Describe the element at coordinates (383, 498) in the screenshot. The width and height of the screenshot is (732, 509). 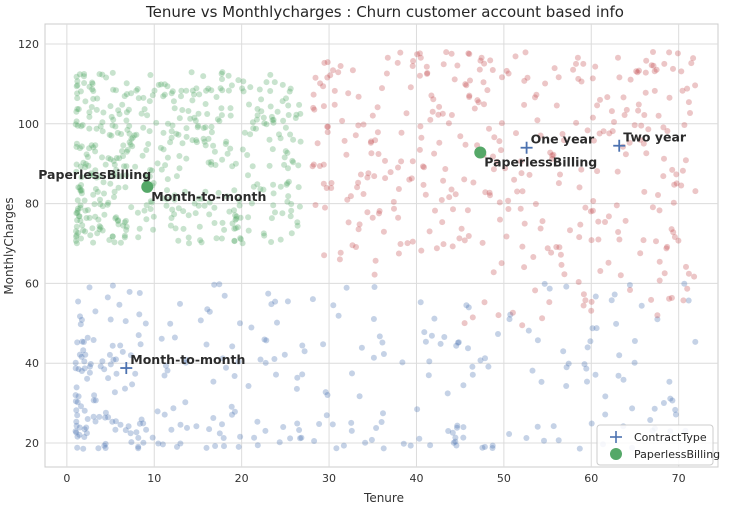
I see `x-axis-label: Tenure` at that location.